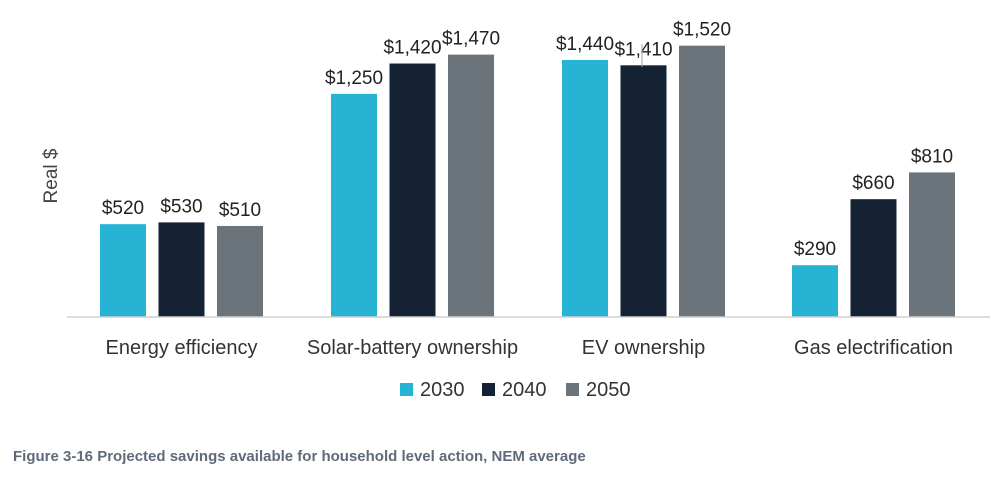 Image resolution: width=1000 pixels, height=478 pixels. Describe the element at coordinates (572, 389) in the screenshot. I see `legend-swatch-2050` at that location.